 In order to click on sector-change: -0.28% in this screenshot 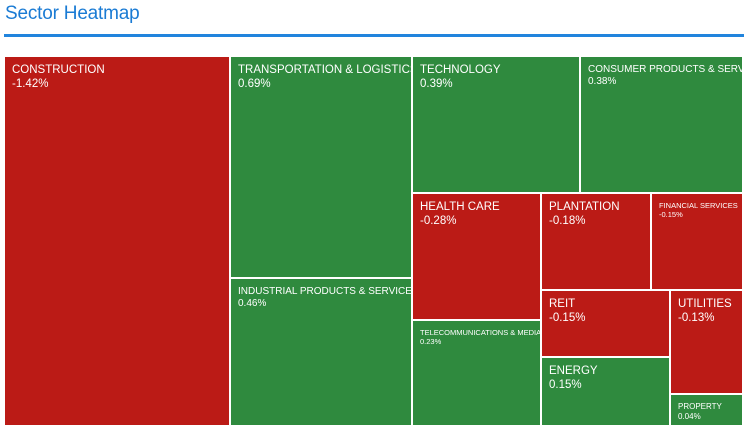, I will do `click(438, 220)`.